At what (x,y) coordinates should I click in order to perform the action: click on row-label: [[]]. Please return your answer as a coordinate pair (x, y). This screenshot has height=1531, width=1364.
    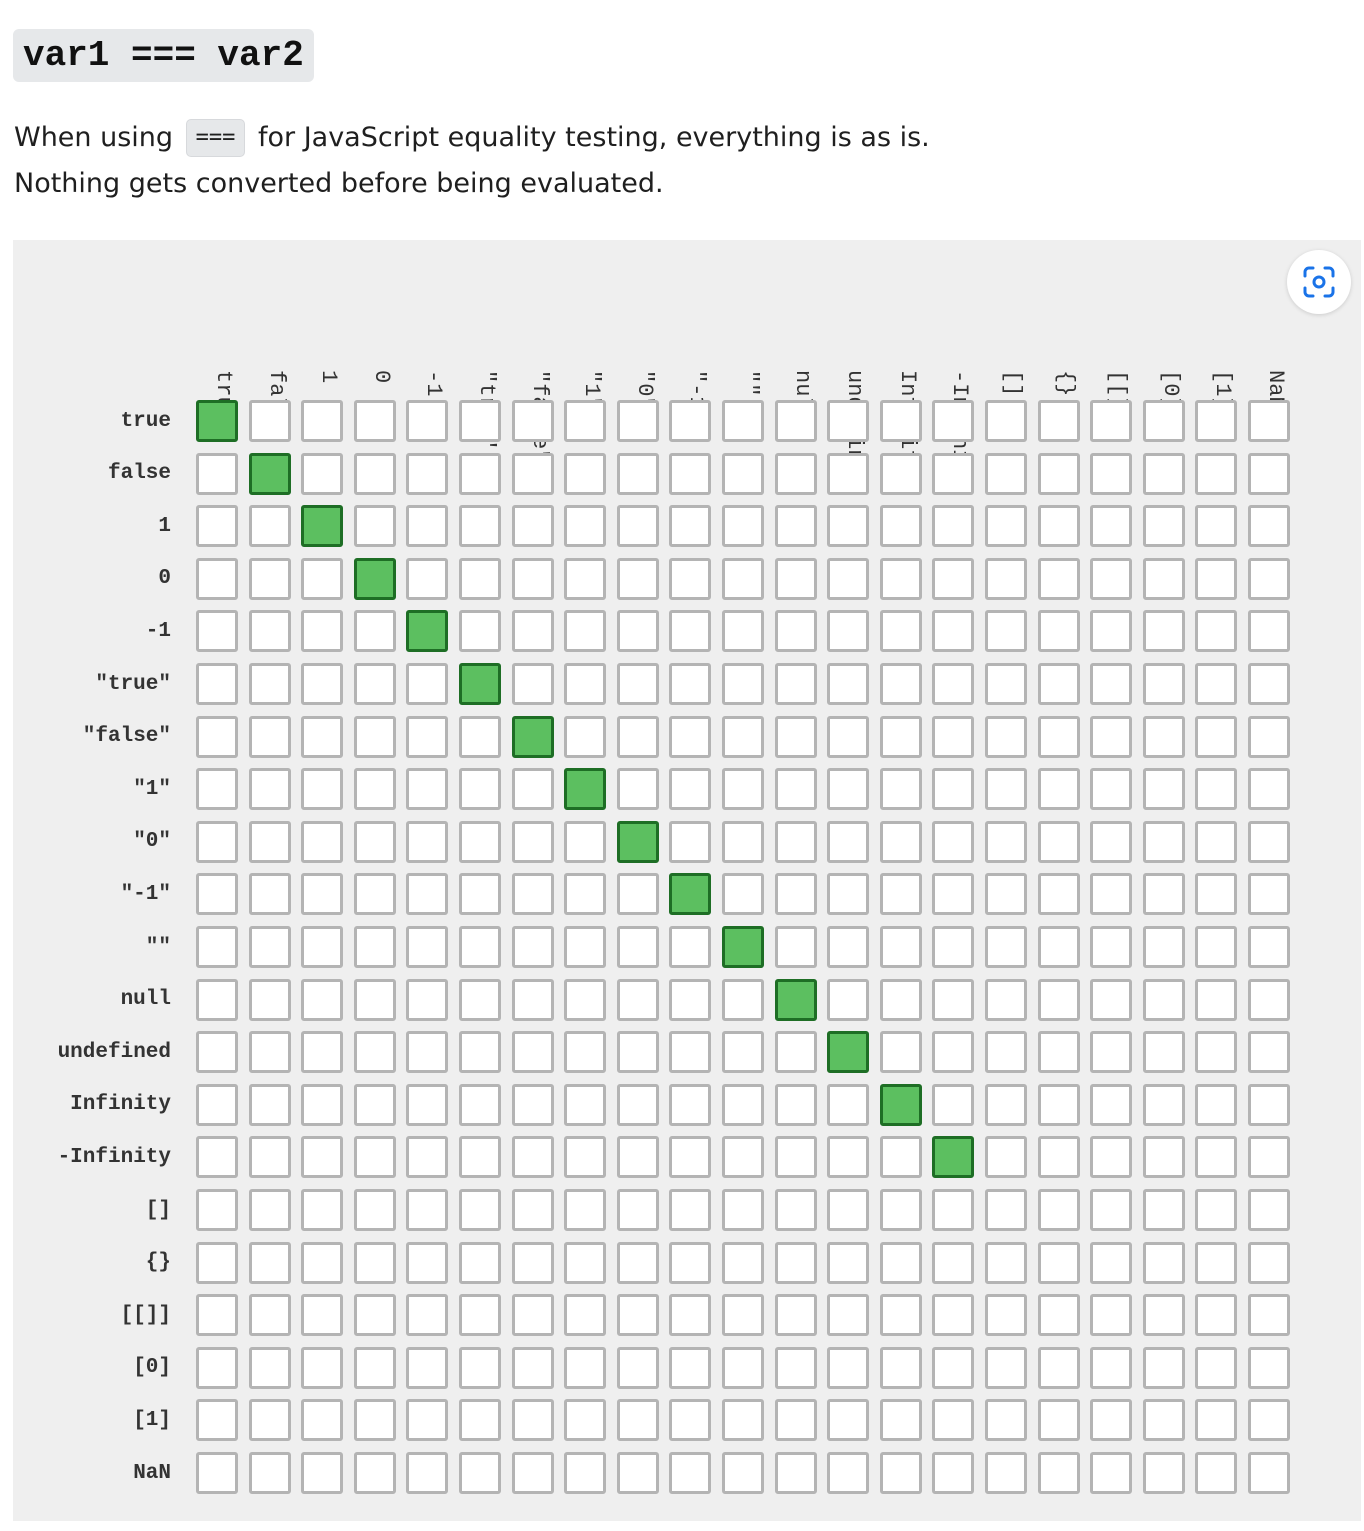
    Looking at the image, I should click on (145, 1315).